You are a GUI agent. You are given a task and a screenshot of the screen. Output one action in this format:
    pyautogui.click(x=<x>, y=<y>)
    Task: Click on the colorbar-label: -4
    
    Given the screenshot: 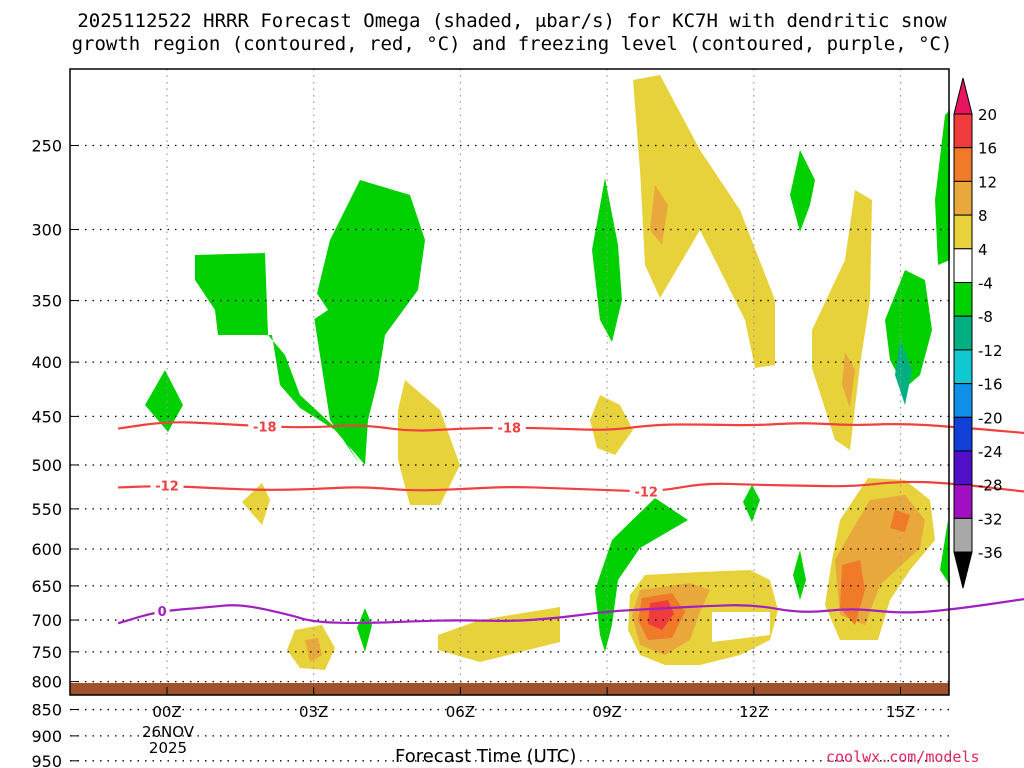 What is the action you would take?
    pyautogui.click(x=985, y=284)
    